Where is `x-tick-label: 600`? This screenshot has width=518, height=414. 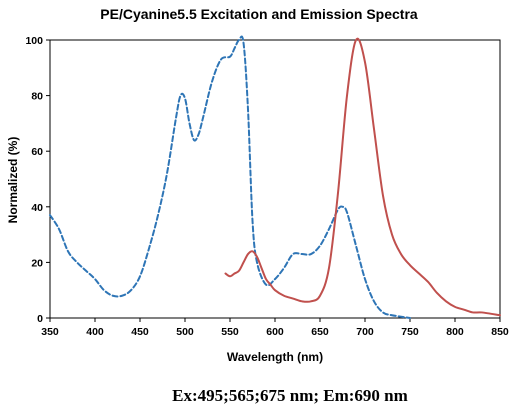
x-tick-label: 600 is located at coordinates (275, 332).